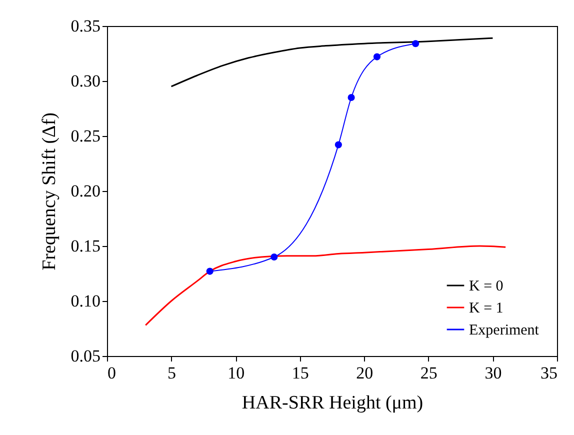 The height and width of the screenshot is (435, 574). What do you see at coordinates (85, 191) in the screenshot?
I see `y-tick-label: 0.20` at bounding box center [85, 191].